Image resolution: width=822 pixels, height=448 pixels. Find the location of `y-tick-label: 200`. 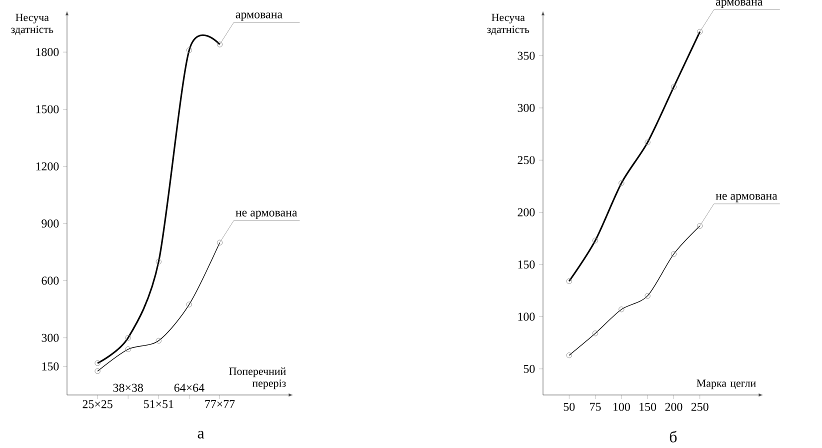

y-tick-label: 200 is located at coordinates (526, 212).